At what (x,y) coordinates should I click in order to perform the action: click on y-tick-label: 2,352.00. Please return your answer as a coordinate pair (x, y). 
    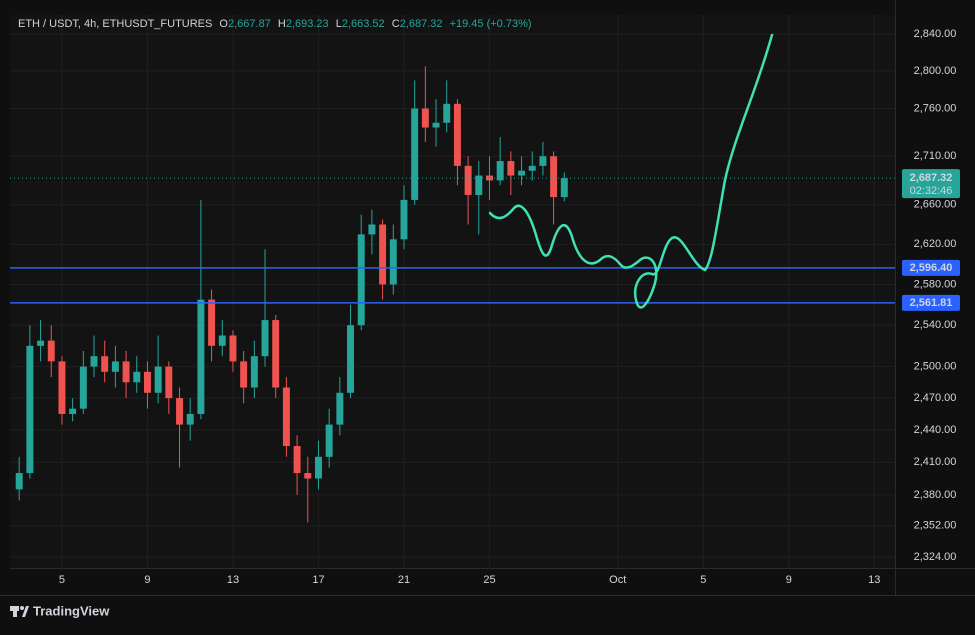
    Looking at the image, I should click on (935, 526).